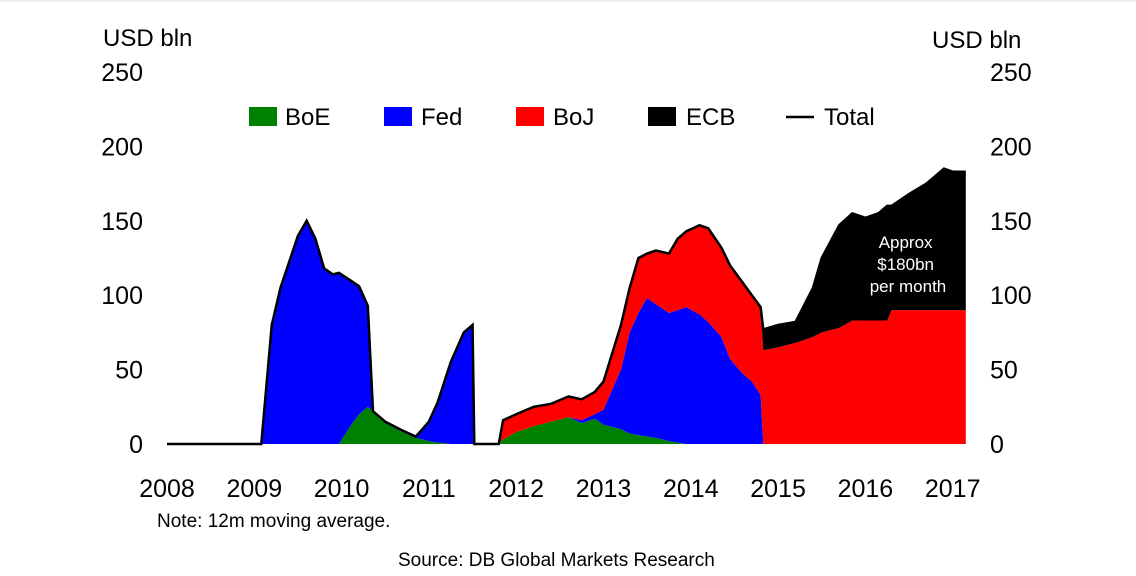 The image size is (1136, 576). I want to click on annotation-line-1: Approx, so click(906, 242).